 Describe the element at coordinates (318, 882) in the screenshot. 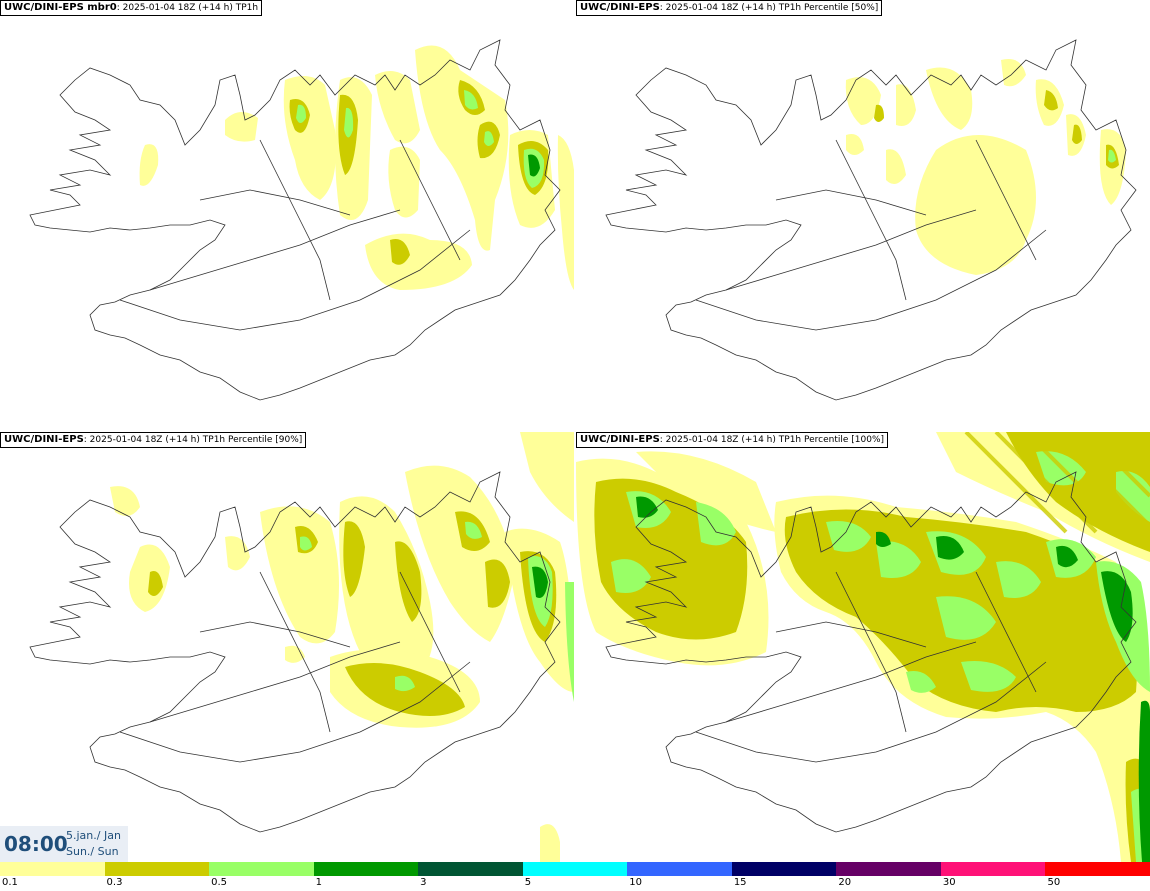

I see `colorbar-label: 1` at that location.